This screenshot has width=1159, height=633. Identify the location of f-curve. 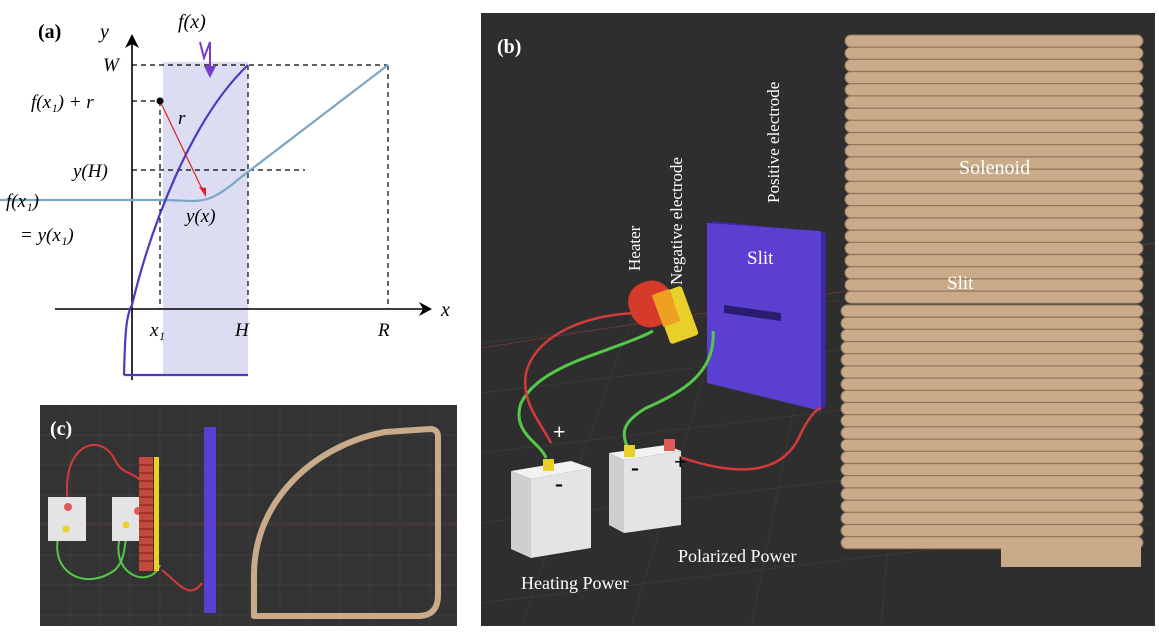
(185, 220).